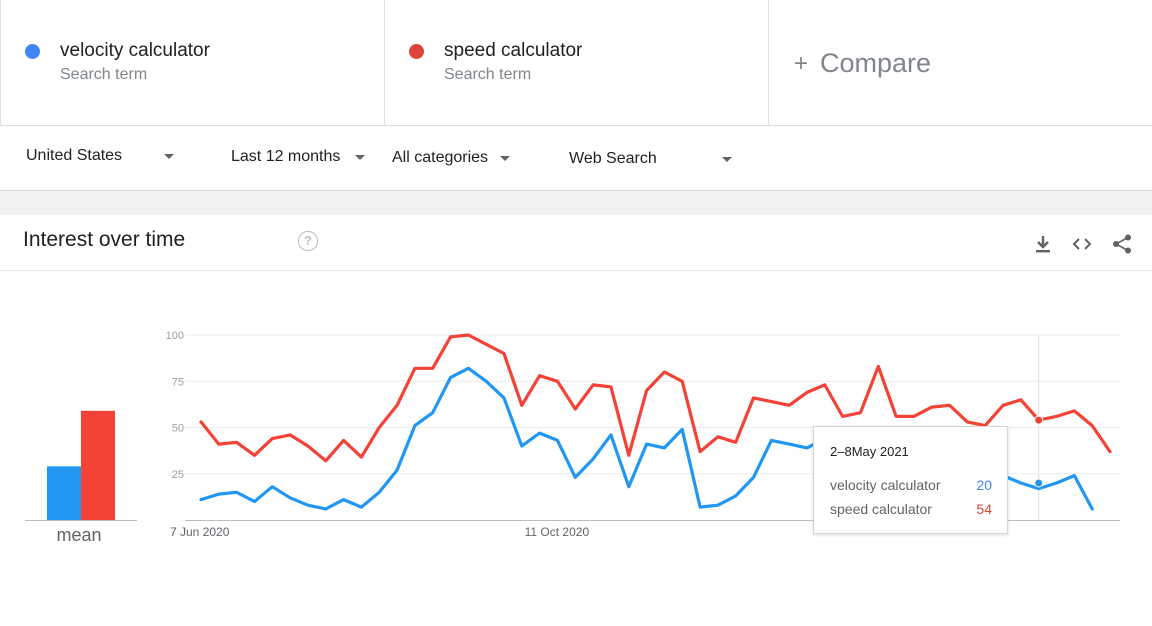  I want to click on tooltip-label: speed calculator, so click(881, 509).